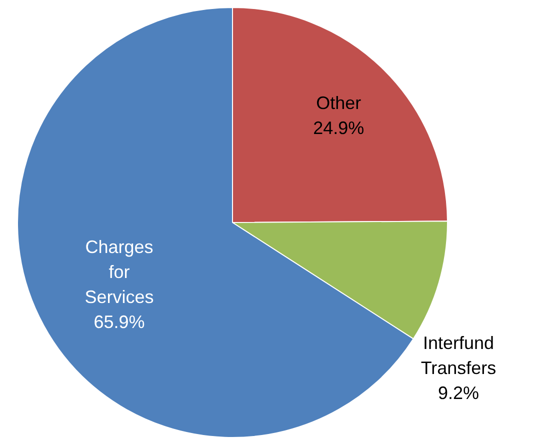 The image size is (534, 441). I want to click on slice-label: Other, so click(339, 103).